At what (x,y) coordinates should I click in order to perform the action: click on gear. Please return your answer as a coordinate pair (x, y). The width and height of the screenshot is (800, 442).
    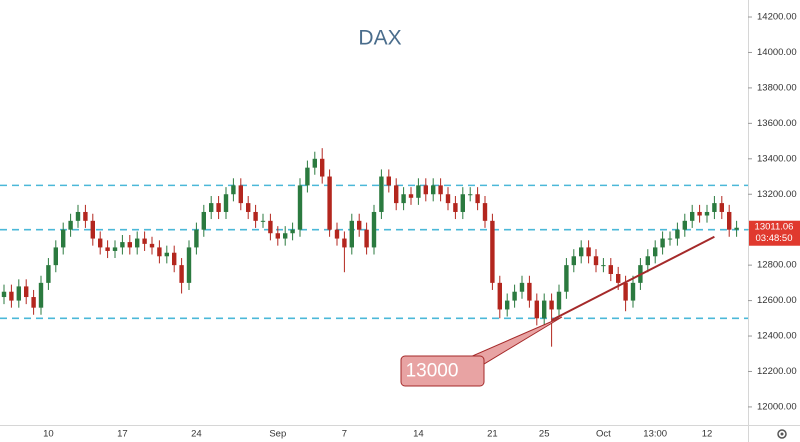
    Looking at the image, I should click on (782, 434).